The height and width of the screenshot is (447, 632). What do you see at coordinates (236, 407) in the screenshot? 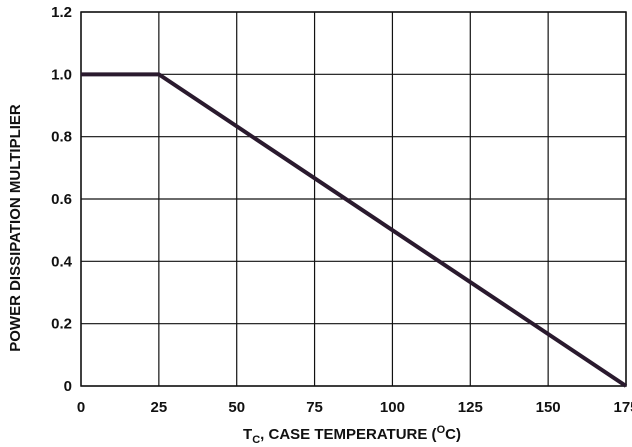
I see `x-tick-label: 50` at bounding box center [236, 407].